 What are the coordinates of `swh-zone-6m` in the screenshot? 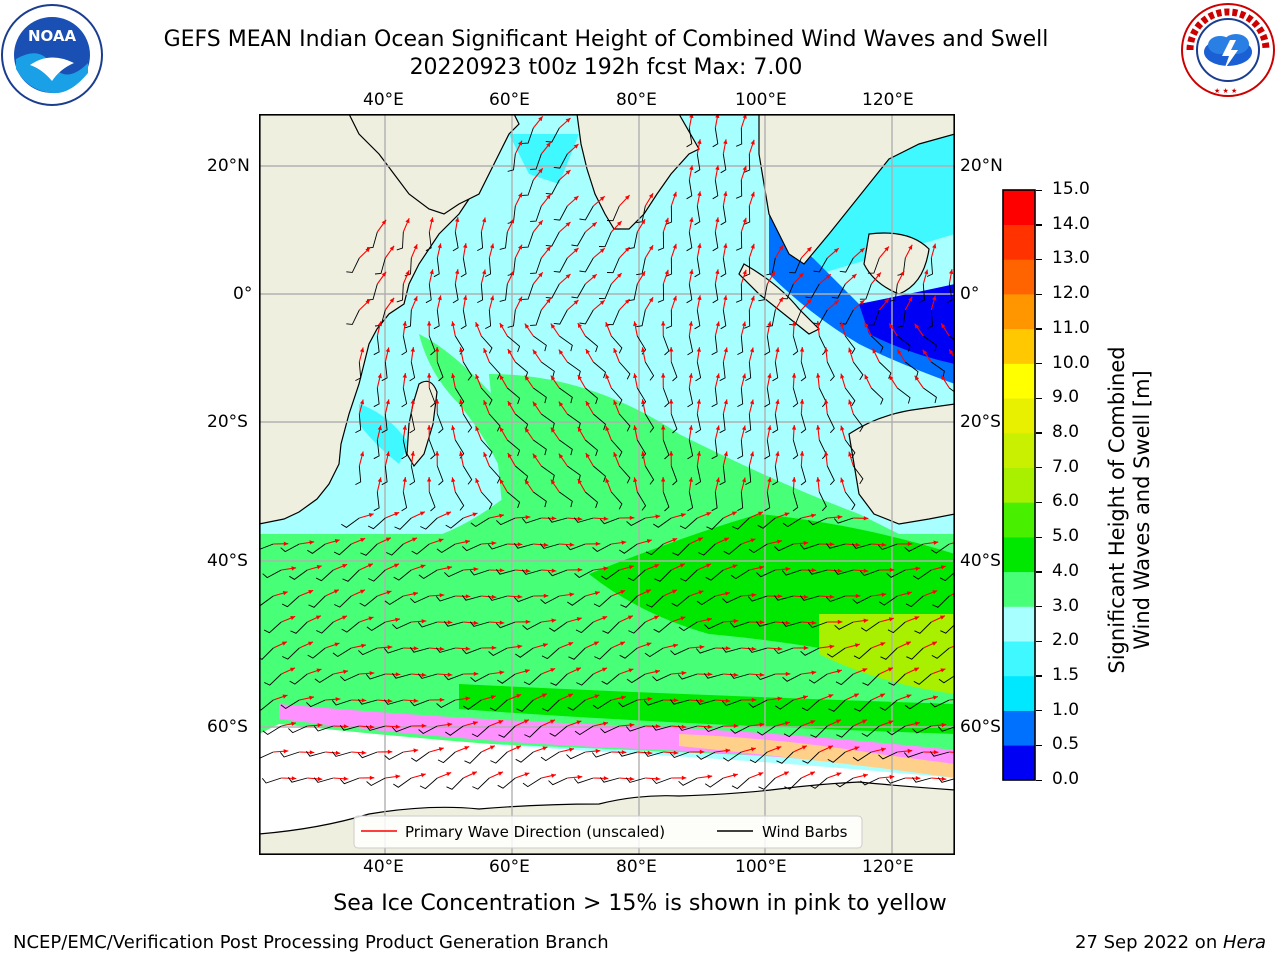 It's located at (887, 654).